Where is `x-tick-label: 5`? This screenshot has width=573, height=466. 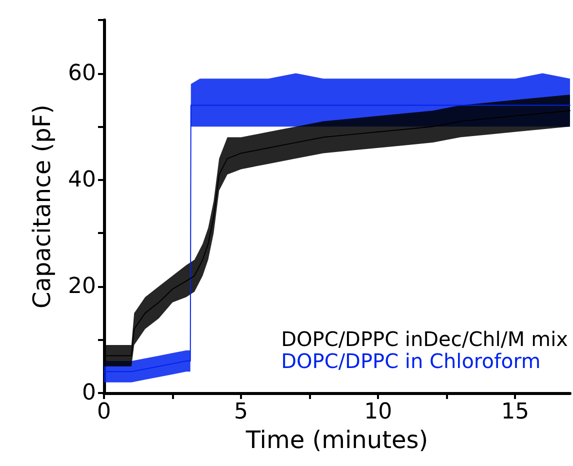 x-tick-label: 5 is located at coordinates (241, 412).